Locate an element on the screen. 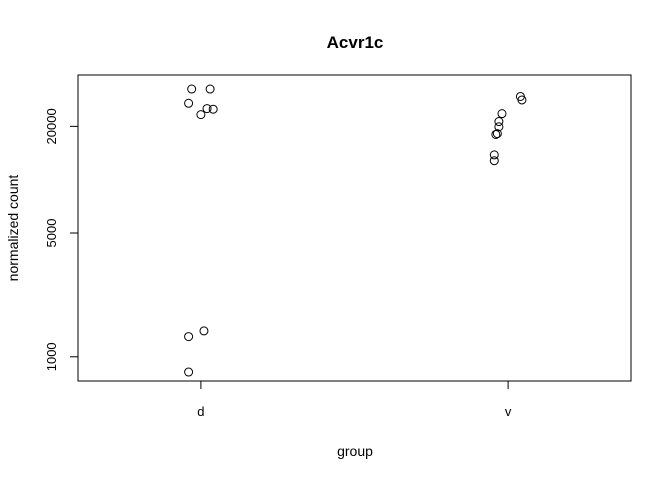 This screenshot has height=480, width=672. y-axis: 1000 5000 20000 is located at coordinates (61, 239).